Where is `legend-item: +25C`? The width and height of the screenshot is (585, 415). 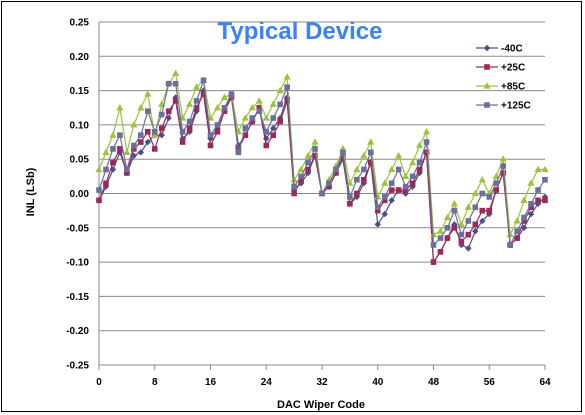 legend-item: +25C is located at coordinates (500, 68).